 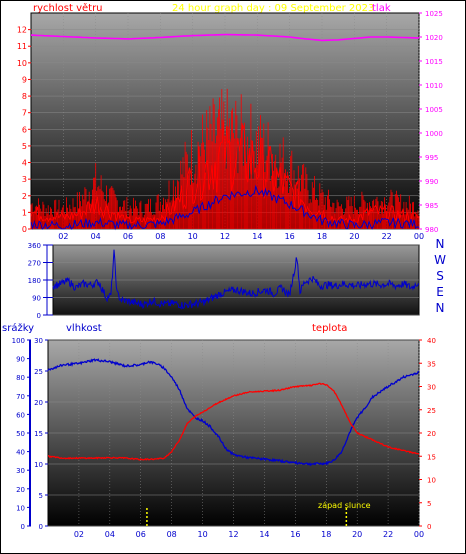 What do you see at coordinates (440, 292) in the screenshot?
I see `compass-label: E` at bounding box center [440, 292].